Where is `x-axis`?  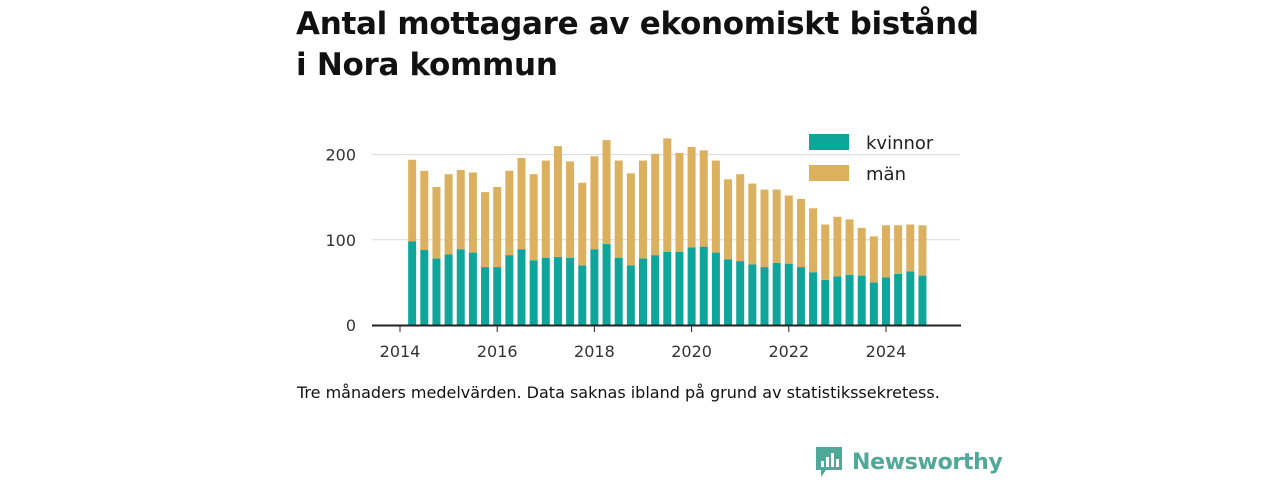
x-axis is located at coordinates (666, 328).